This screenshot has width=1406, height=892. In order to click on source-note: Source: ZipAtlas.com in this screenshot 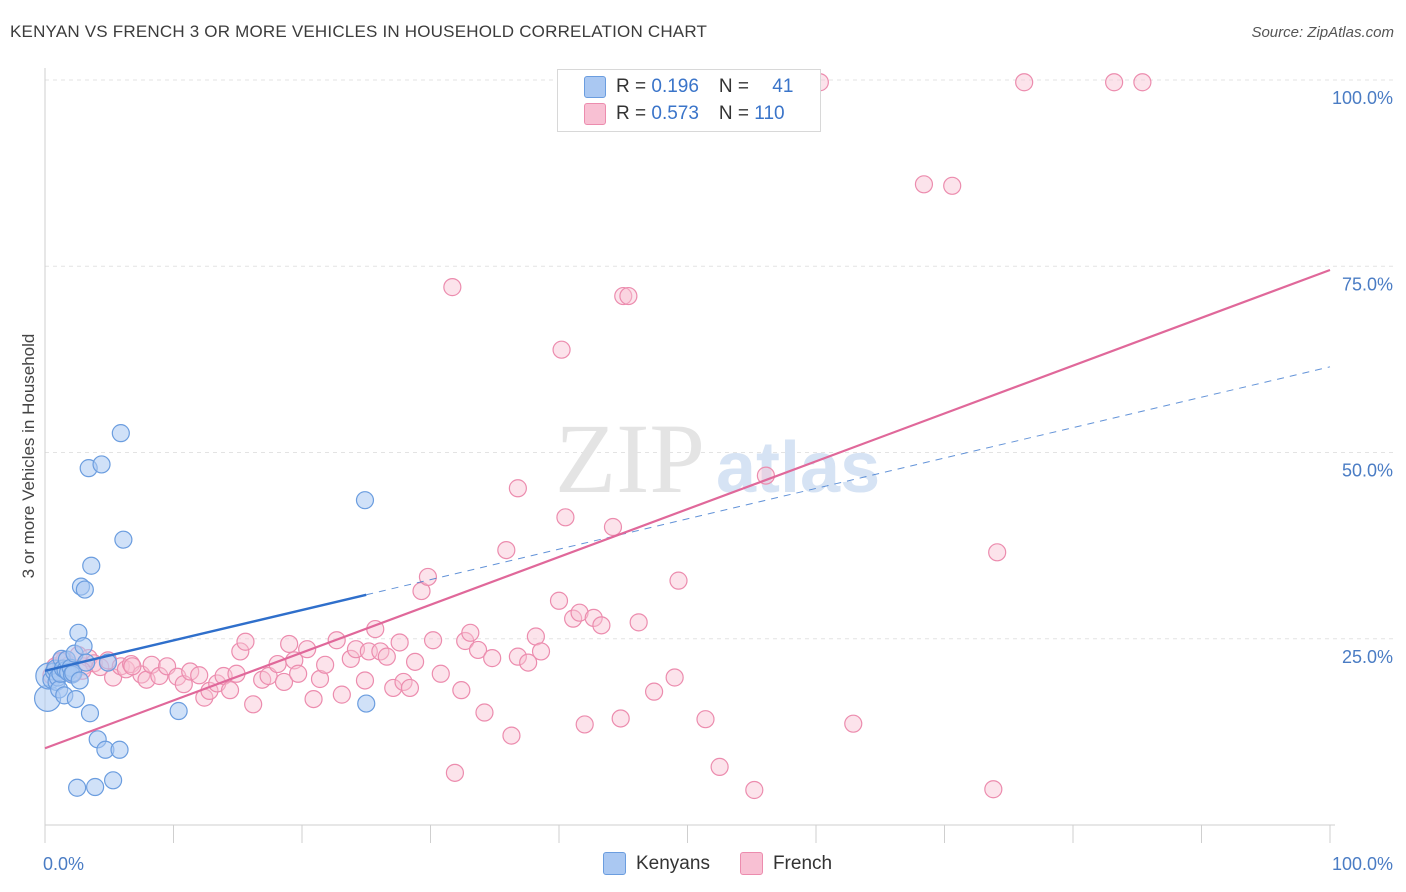, I will do `click(1322, 32)`.